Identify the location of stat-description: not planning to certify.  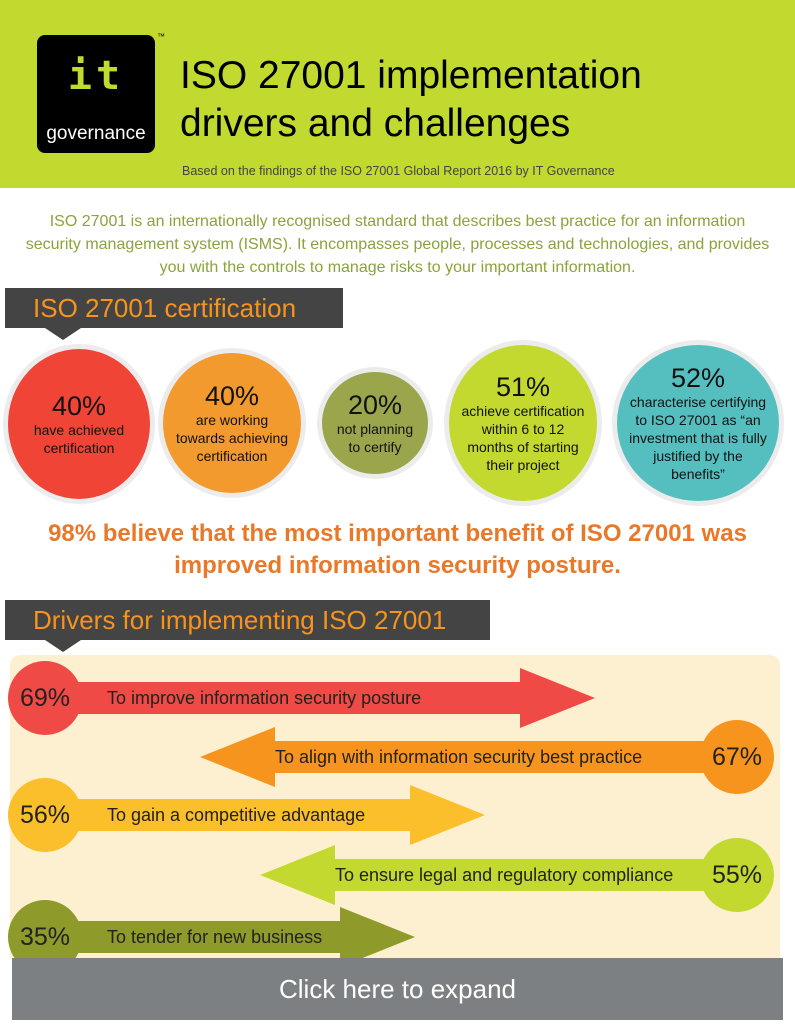
(375, 438).